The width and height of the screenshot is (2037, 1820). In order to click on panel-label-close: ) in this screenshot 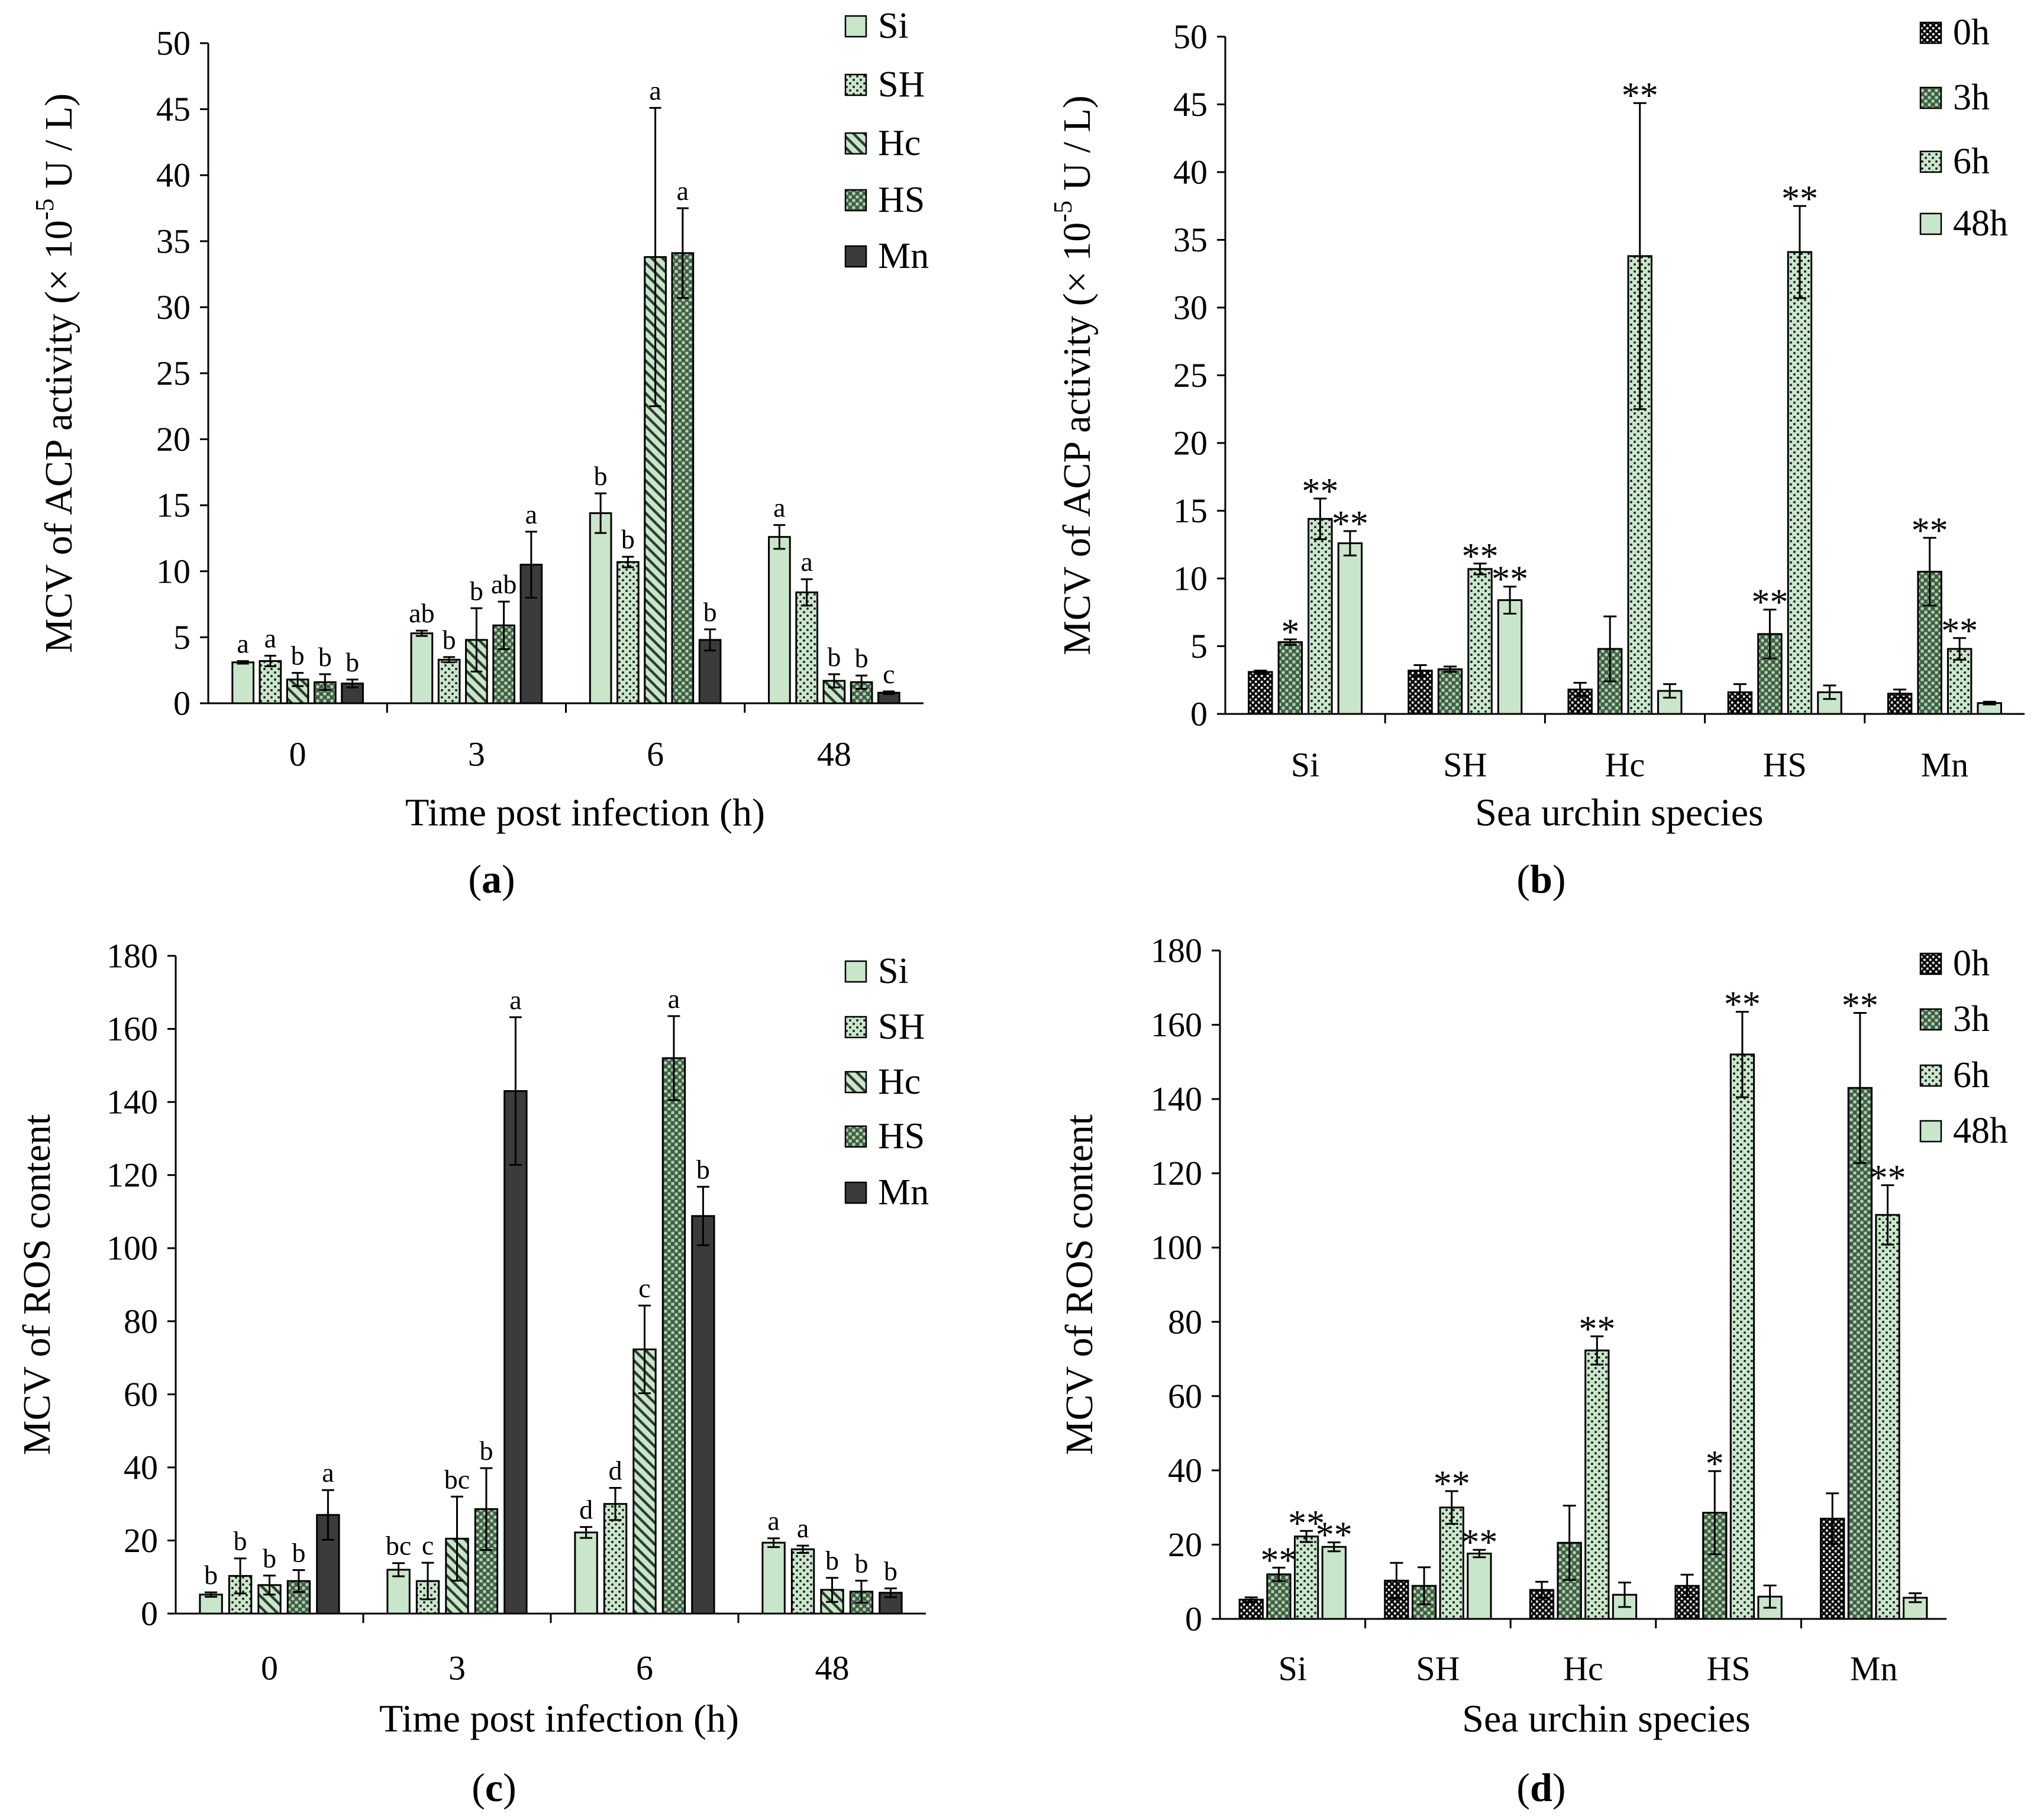, I will do `click(508, 878)`.